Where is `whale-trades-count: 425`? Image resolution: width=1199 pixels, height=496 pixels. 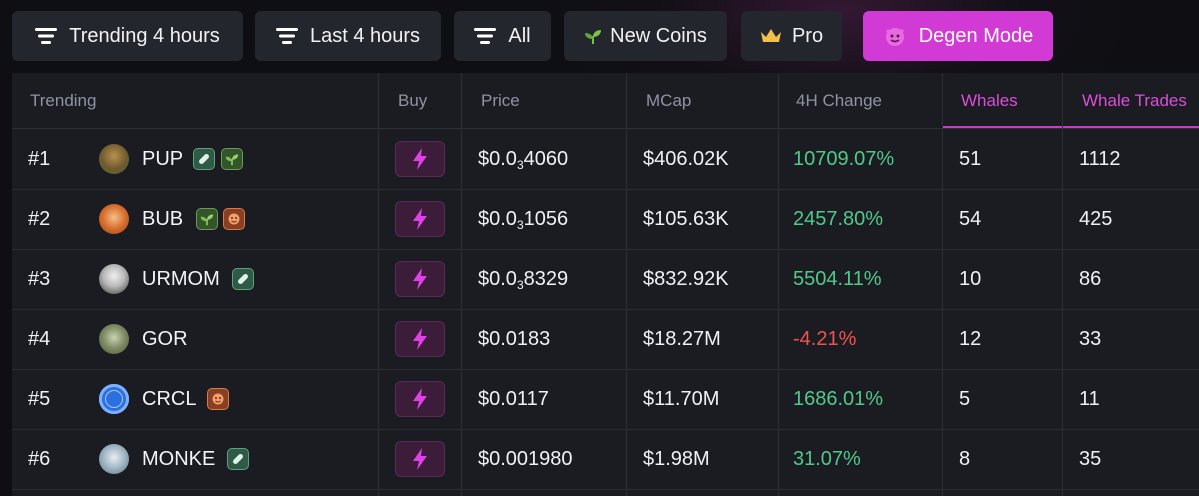
whale-trades-count: 425 is located at coordinates (1096, 219).